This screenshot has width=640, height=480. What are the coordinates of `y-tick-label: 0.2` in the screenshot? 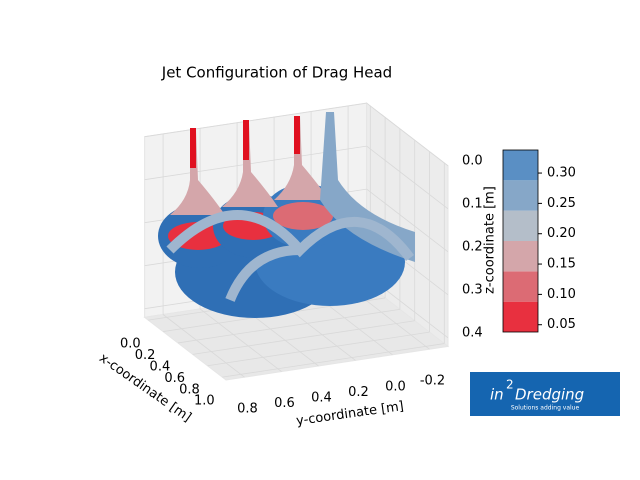 It's located at (358, 392).